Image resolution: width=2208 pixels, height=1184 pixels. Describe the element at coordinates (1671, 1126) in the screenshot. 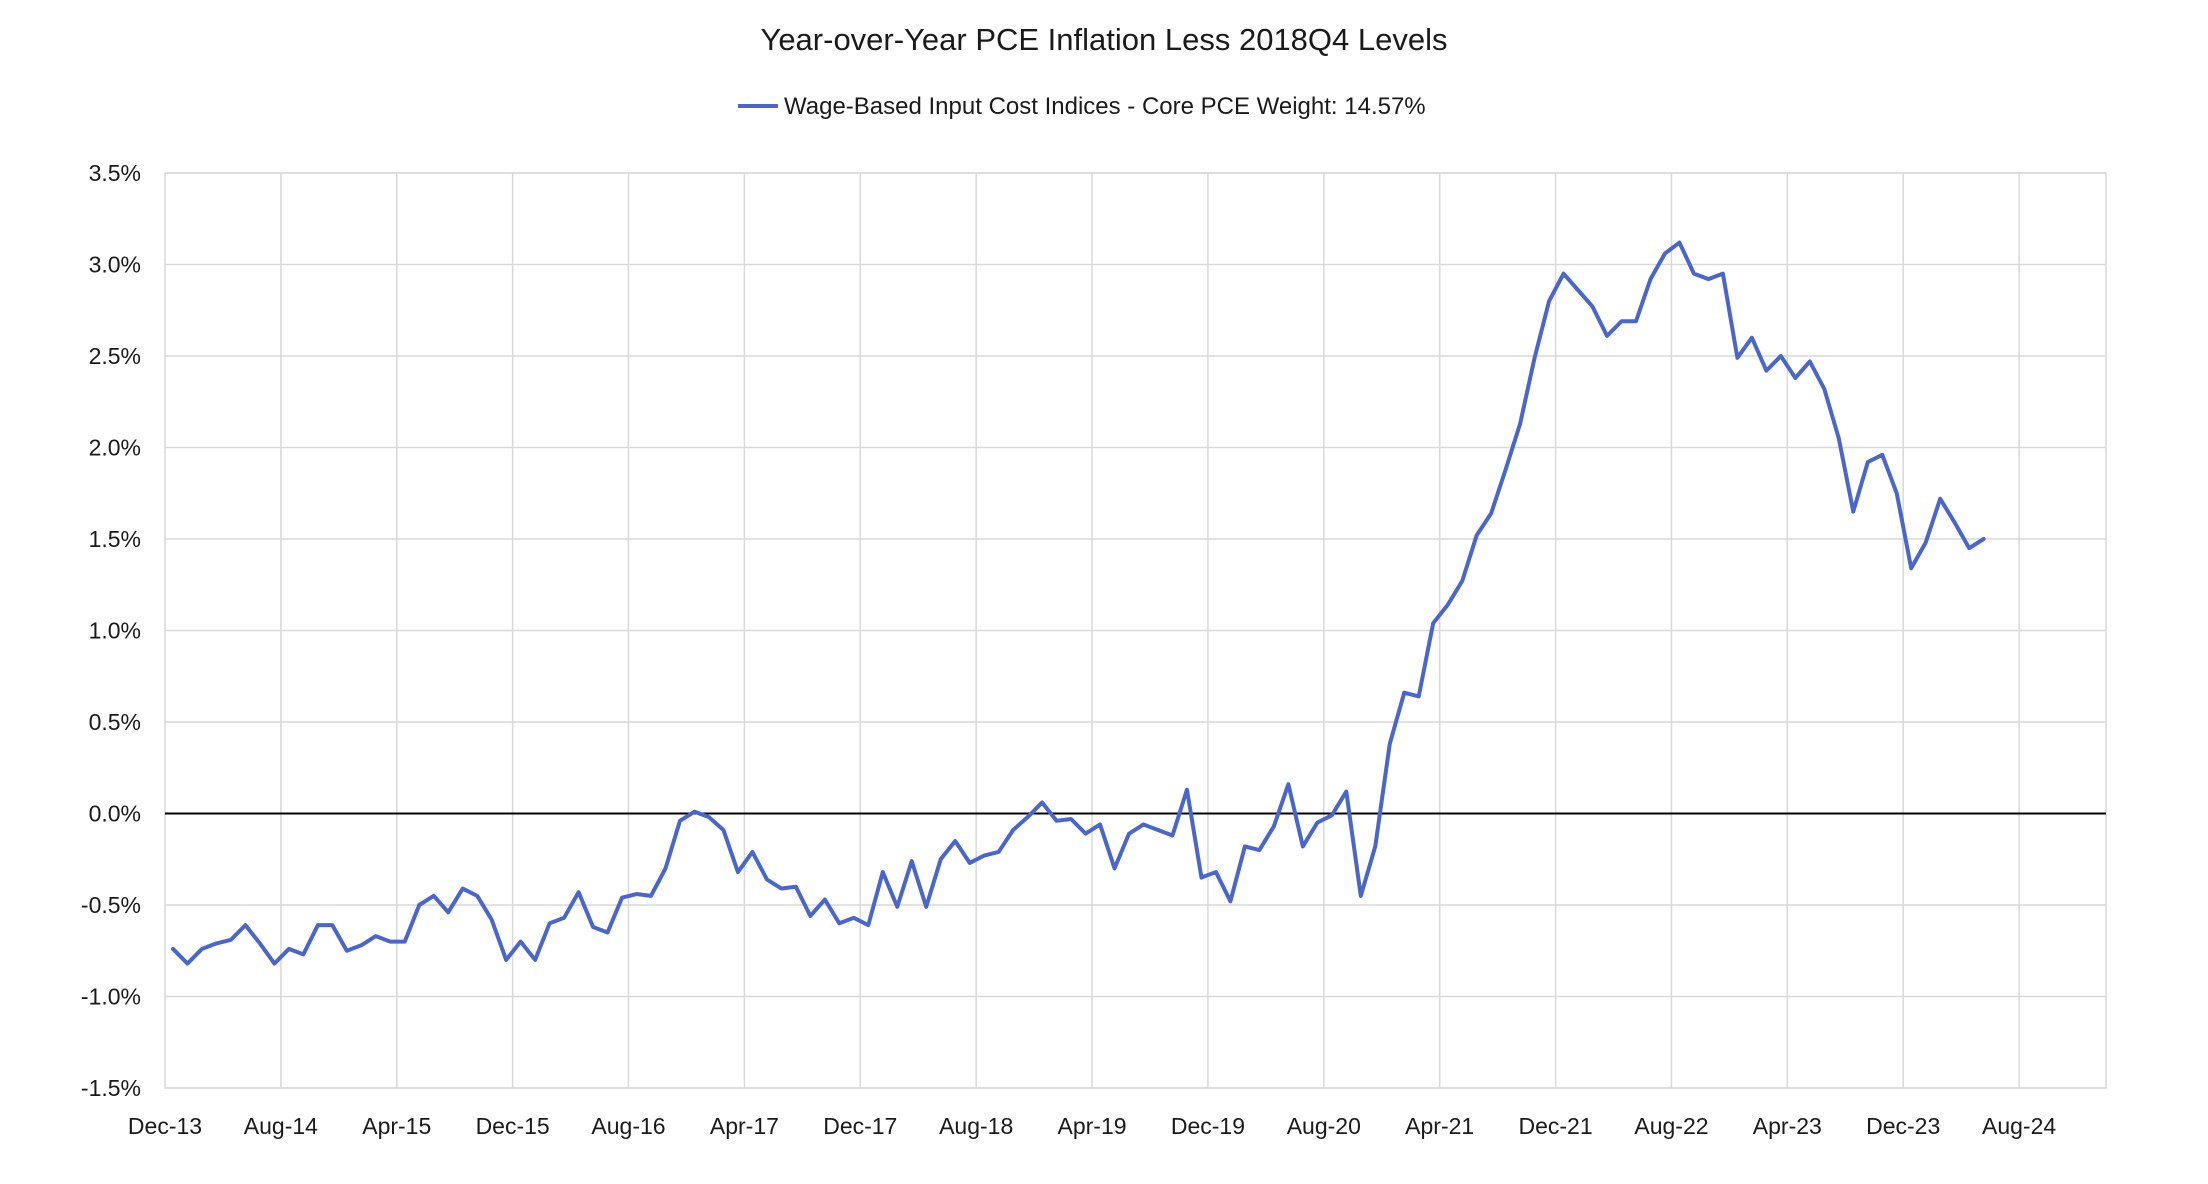

I see `x-tick-label: Aug-22` at that location.